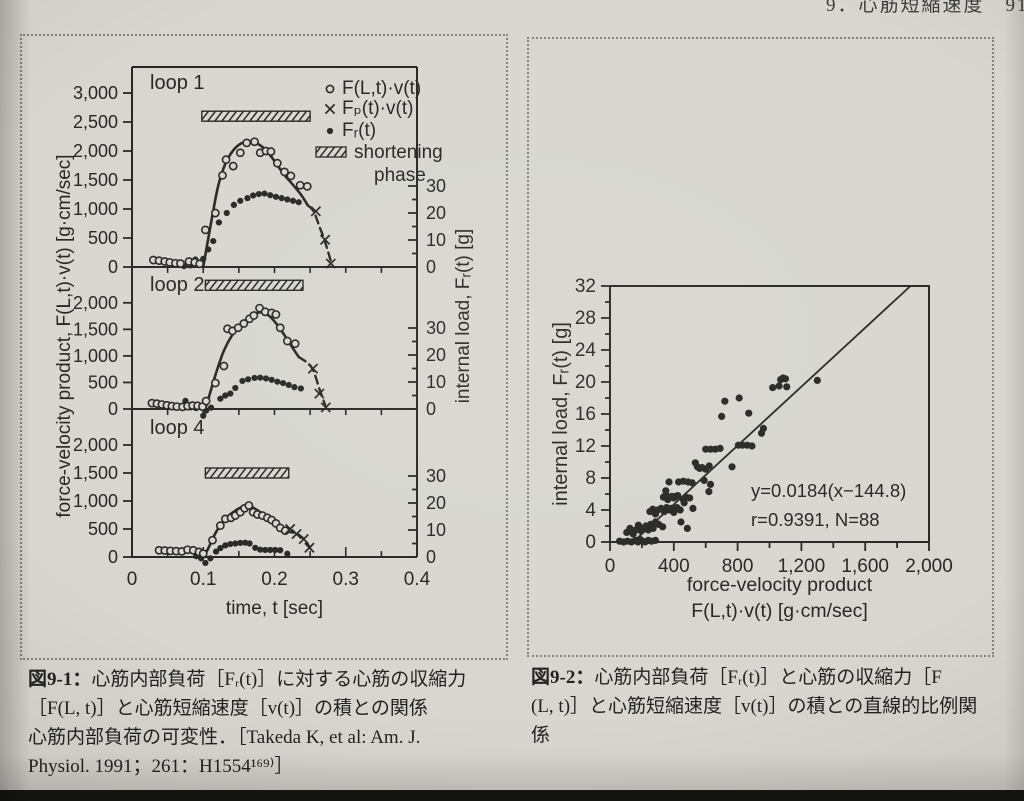 This screenshot has width=1024, height=801. Describe the element at coordinates (177, 285) in the screenshot. I see `svg-text: loop 2` at that location.